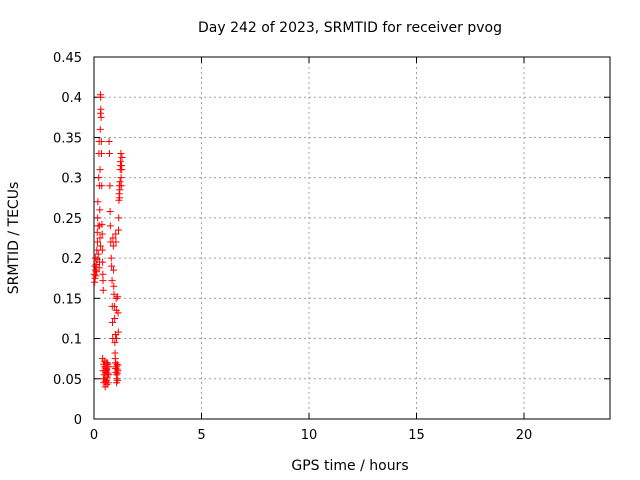 The width and height of the screenshot is (640, 480). Describe the element at coordinates (309, 435) in the screenshot. I see `x-tick-label: 10` at that location.